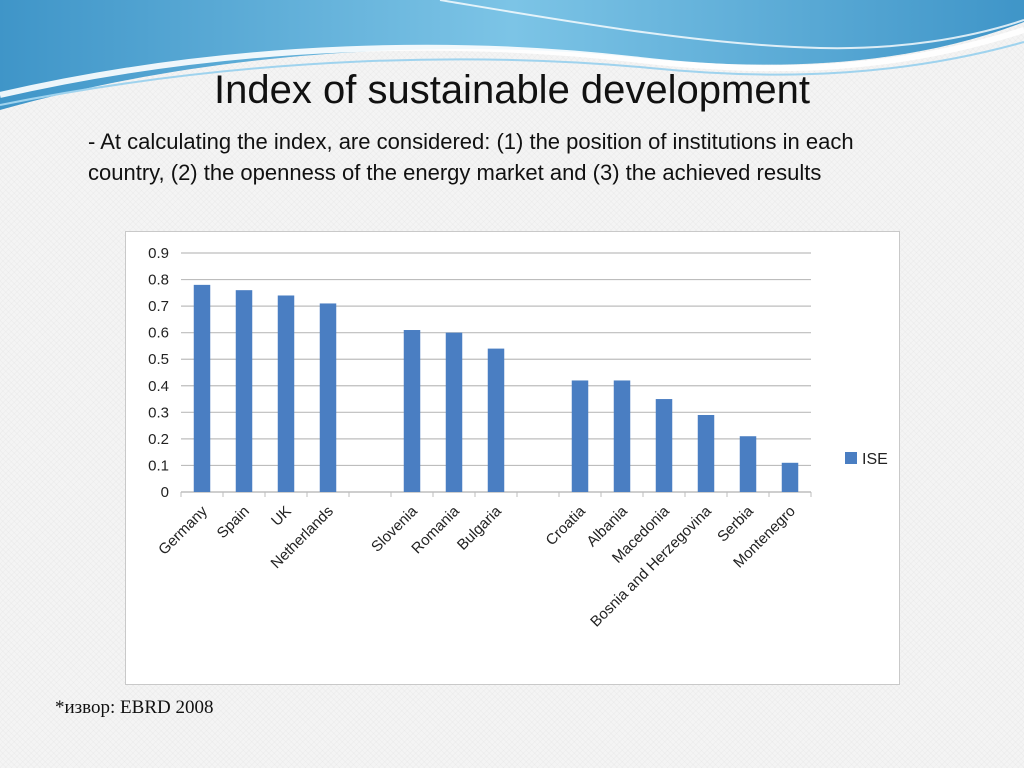 Image resolution: width=1024 pixels, height=768 pixels. What do you see at coordinates (158, 333) in the screenshot?
I see `y-tick-label: 0.6` at bounding box center [158, 333].